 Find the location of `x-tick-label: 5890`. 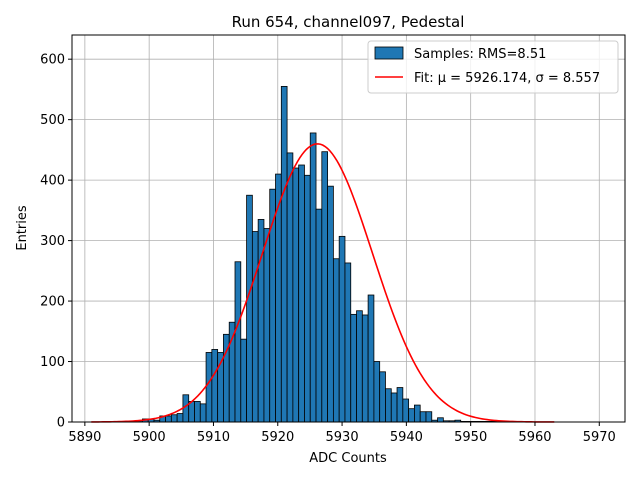

x-tick-label: 5890 is located at coordinates (84, 437).